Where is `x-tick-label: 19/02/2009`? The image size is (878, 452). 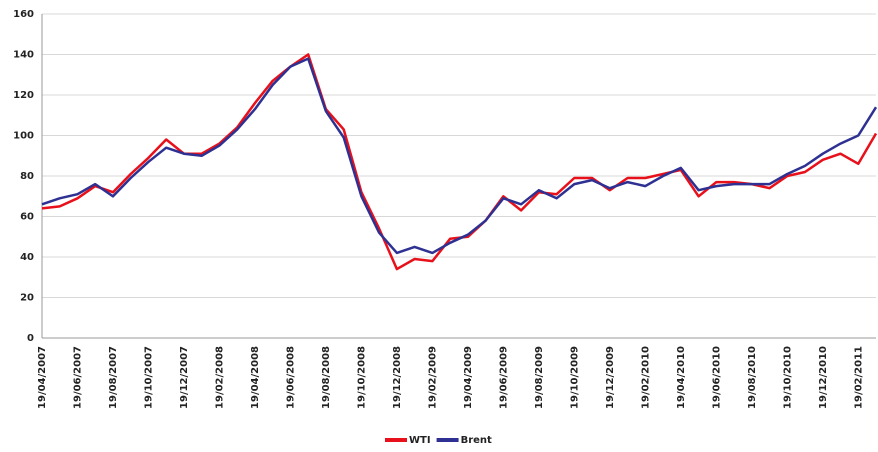
x-tick-label: 19/02/2009 is located at coordinates (432, 377).